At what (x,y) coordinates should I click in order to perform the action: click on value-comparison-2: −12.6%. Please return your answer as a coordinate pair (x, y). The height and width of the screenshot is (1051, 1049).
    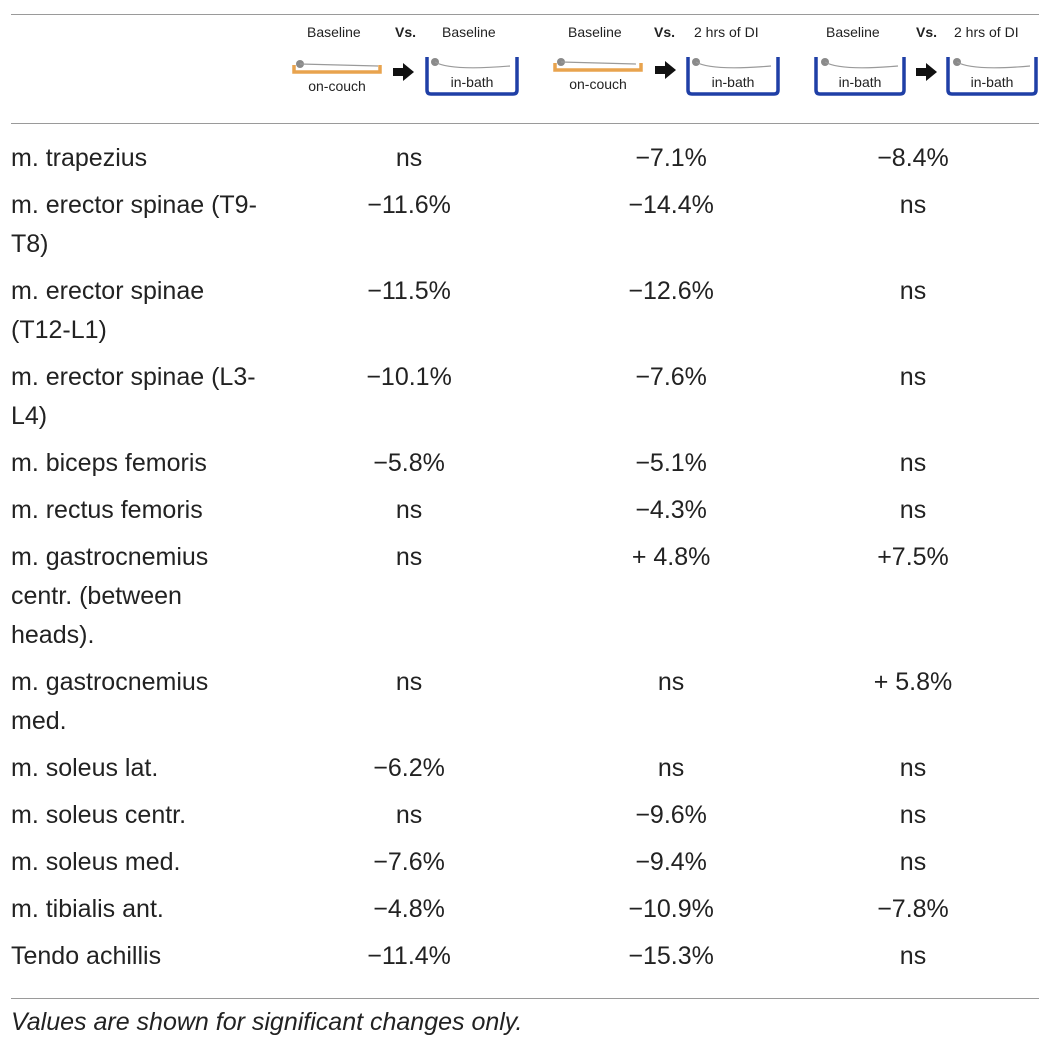
    Looking at the image, I should click on (671, 291).